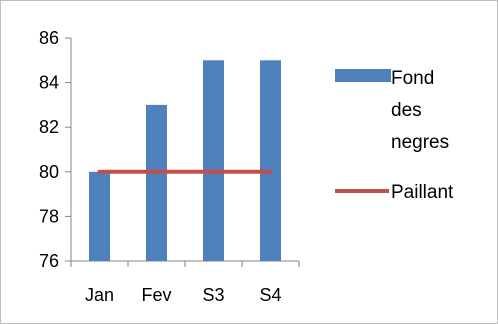 The width and height of the screenshot is (498, 324). Describe the element at coordinates (156, 295) in the screenshot. I see `x-tick-label: Fev` at that location.